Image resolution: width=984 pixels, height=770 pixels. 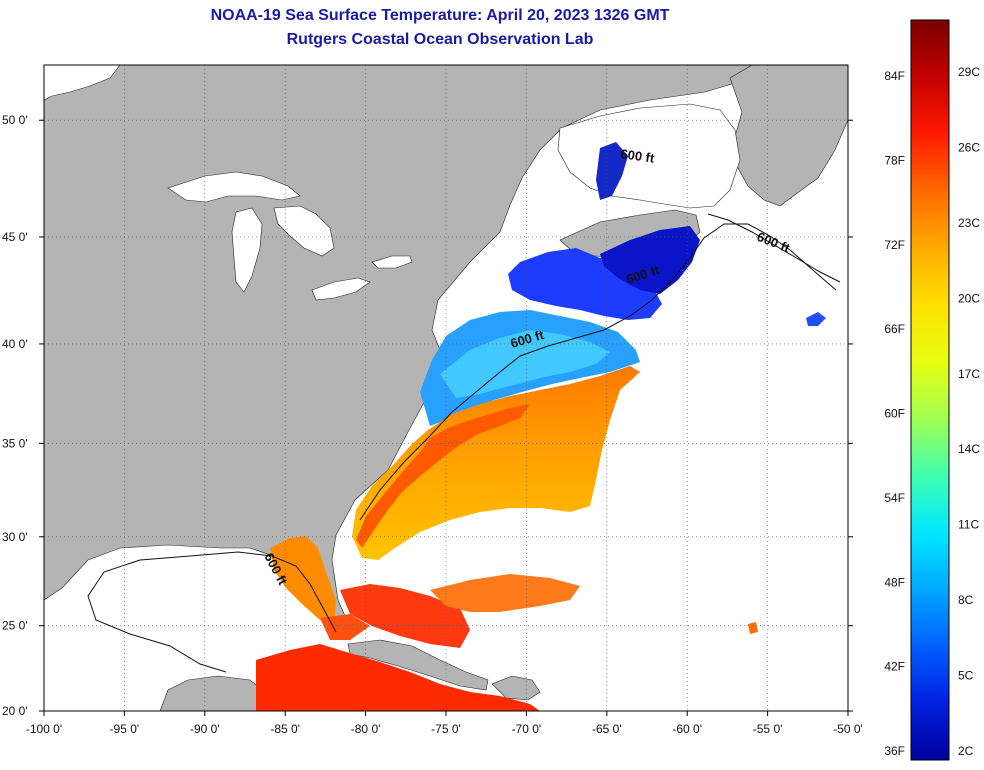 I want to click on sst-gulf-stream, so click(x=496, y=463).